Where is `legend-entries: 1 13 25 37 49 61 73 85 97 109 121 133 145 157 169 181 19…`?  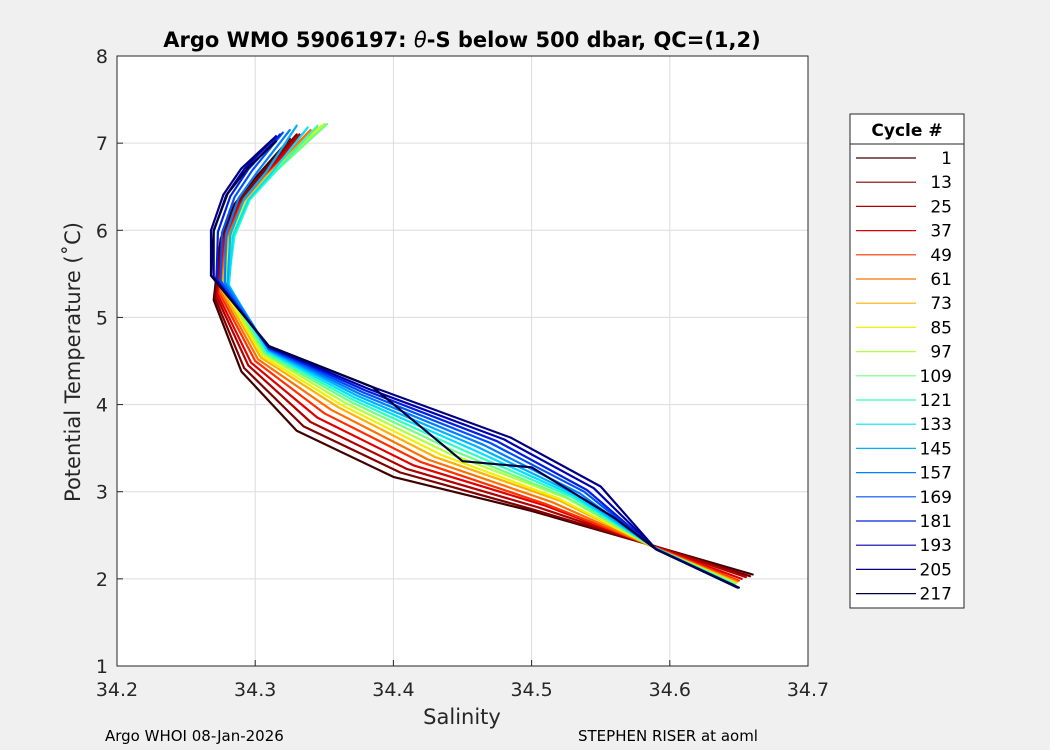
legend-entries: 1 13 25 37 49 61 73 85 97 109 121 133 145 157 169 181 19… is located at coordinates (904, 377).